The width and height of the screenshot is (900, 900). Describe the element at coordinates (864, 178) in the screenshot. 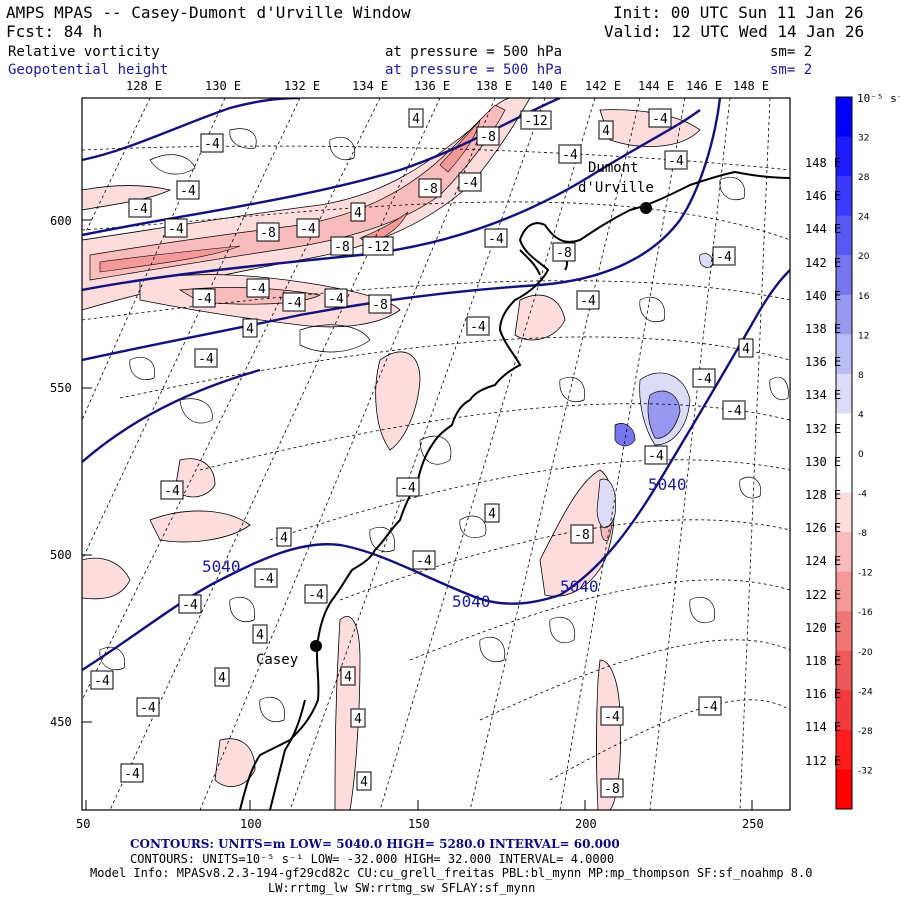

I see `colorbar-label: 28` at that location.